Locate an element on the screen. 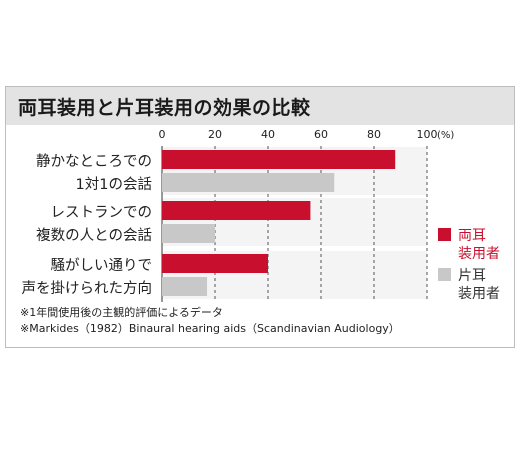 This screenshot has width=520, height=456. footnote-1: ※1年間使用後の主観的評価によるデータ is located at coordinates (121, 312).